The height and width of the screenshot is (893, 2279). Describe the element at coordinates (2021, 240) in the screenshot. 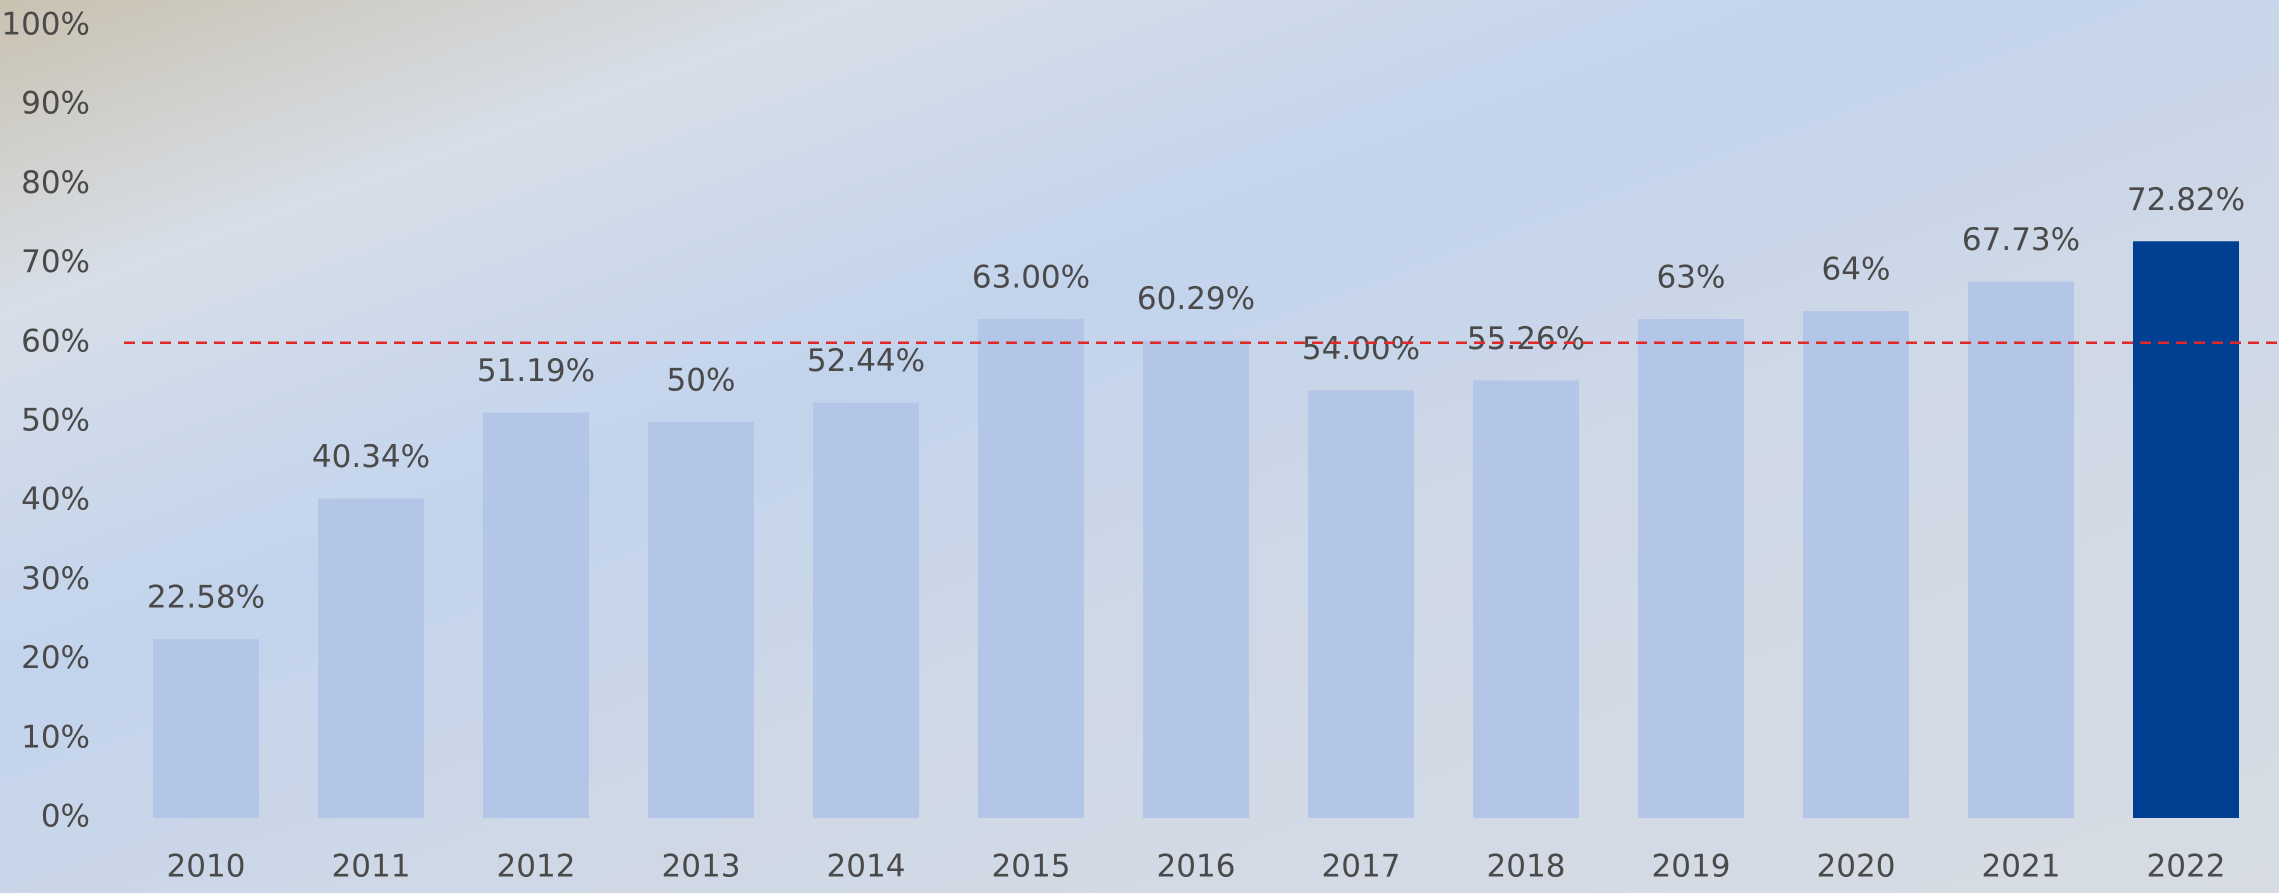

I see `value-label: 67.73%` at that location.